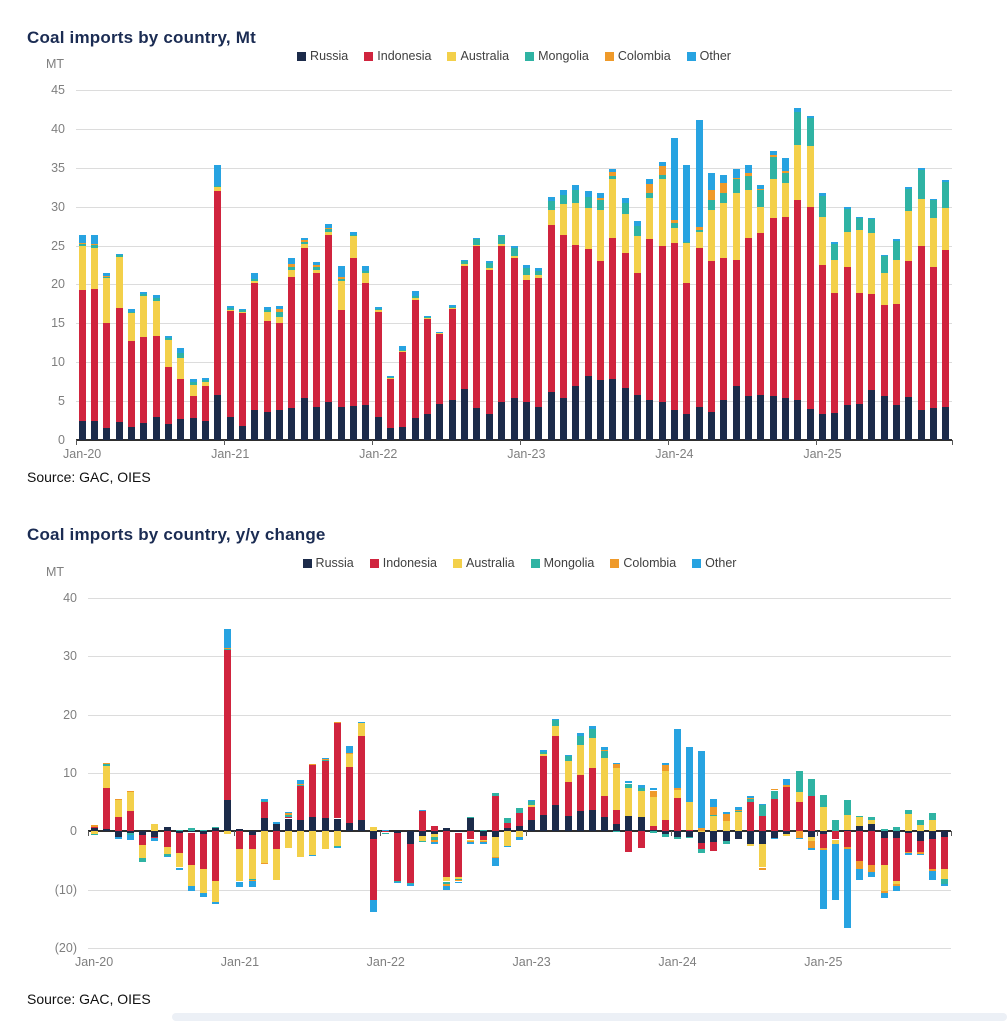 This screenshot has width=1007, height=1022. I want to click on x-axis-tick, so click(669, 442).